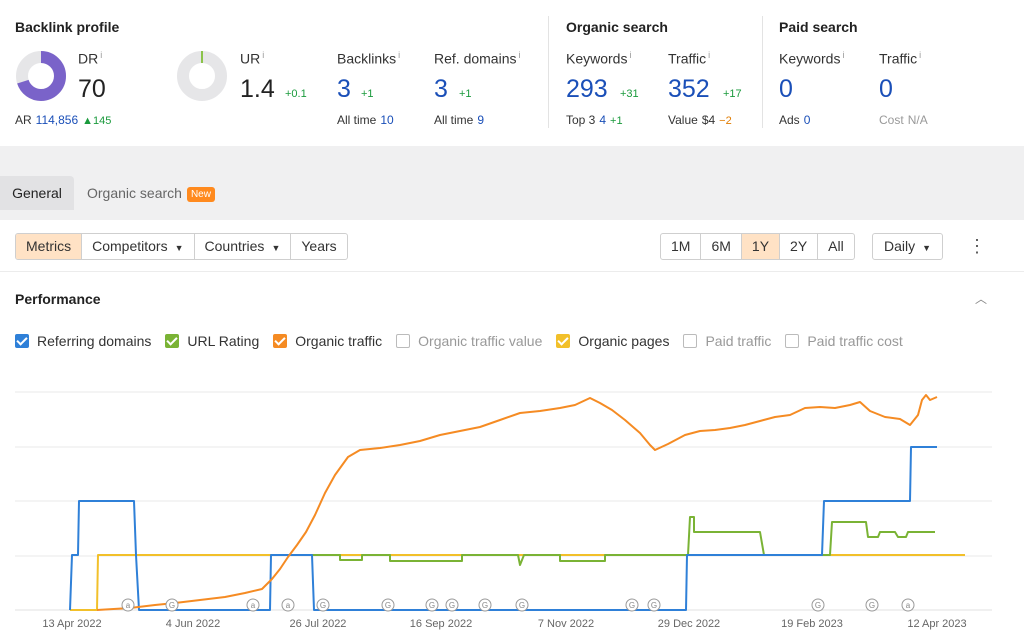 Image resolution: width=1024 pixels, height=642 pixels. I want to click on dr-donut-chart, so click(41, 76).